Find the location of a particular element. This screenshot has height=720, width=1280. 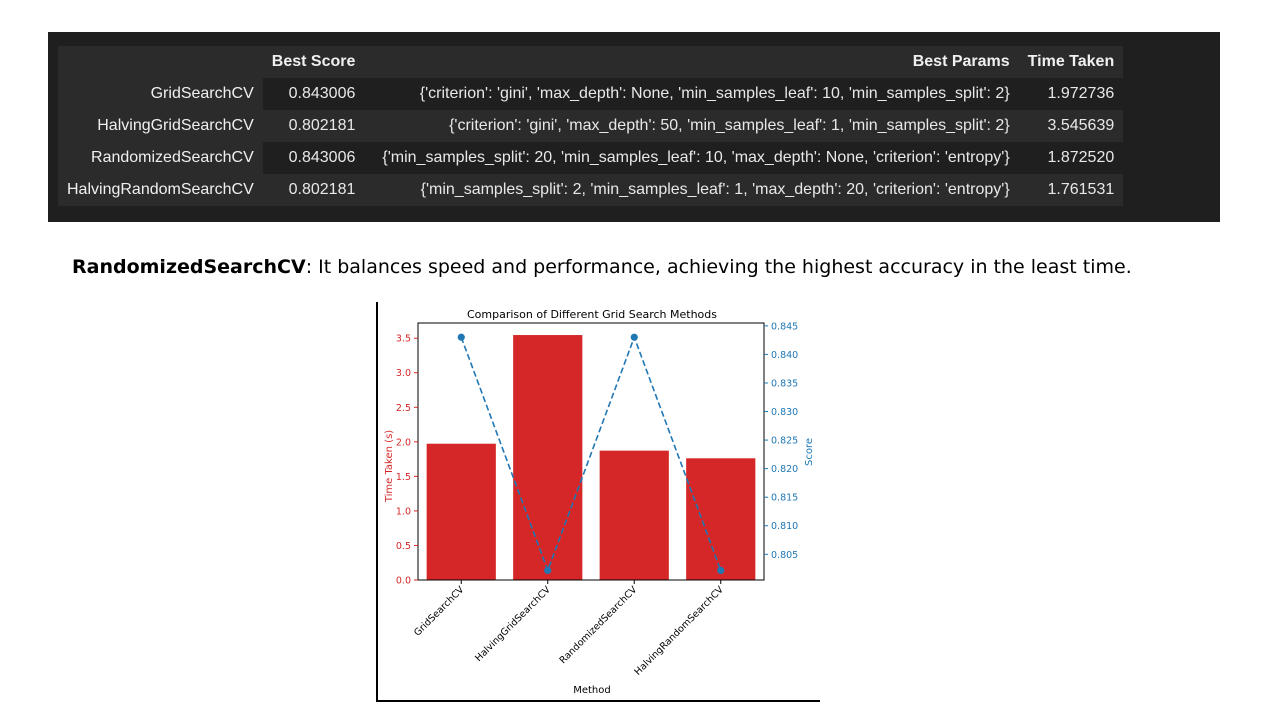

y-axis-label: Time Taken (s) is located at coordinates (389, 466).